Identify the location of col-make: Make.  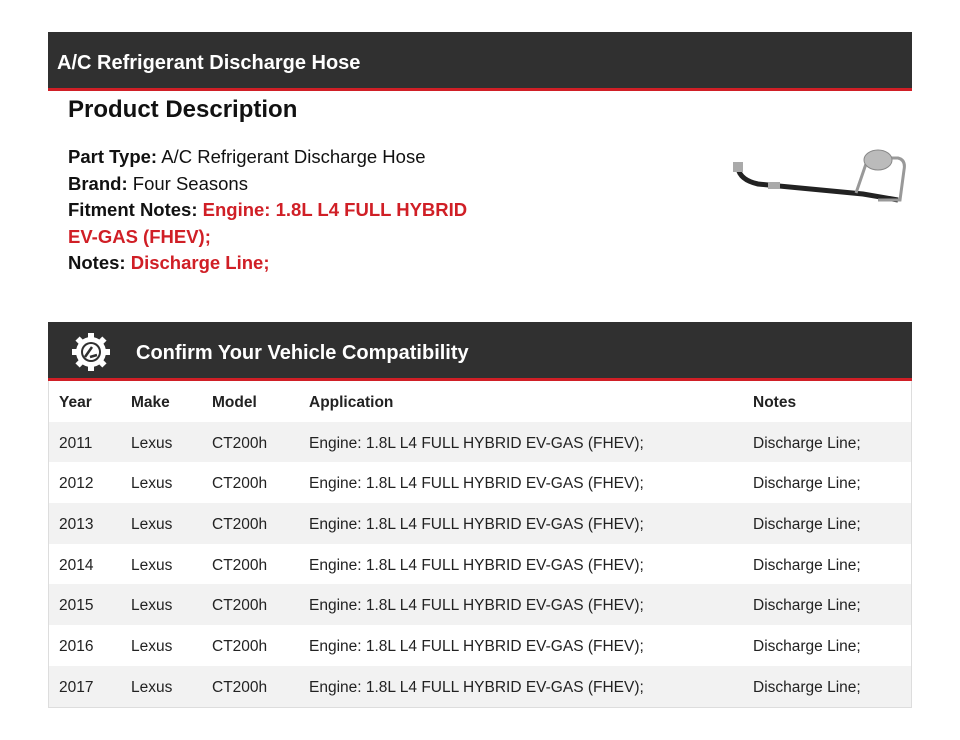
(150, 402).